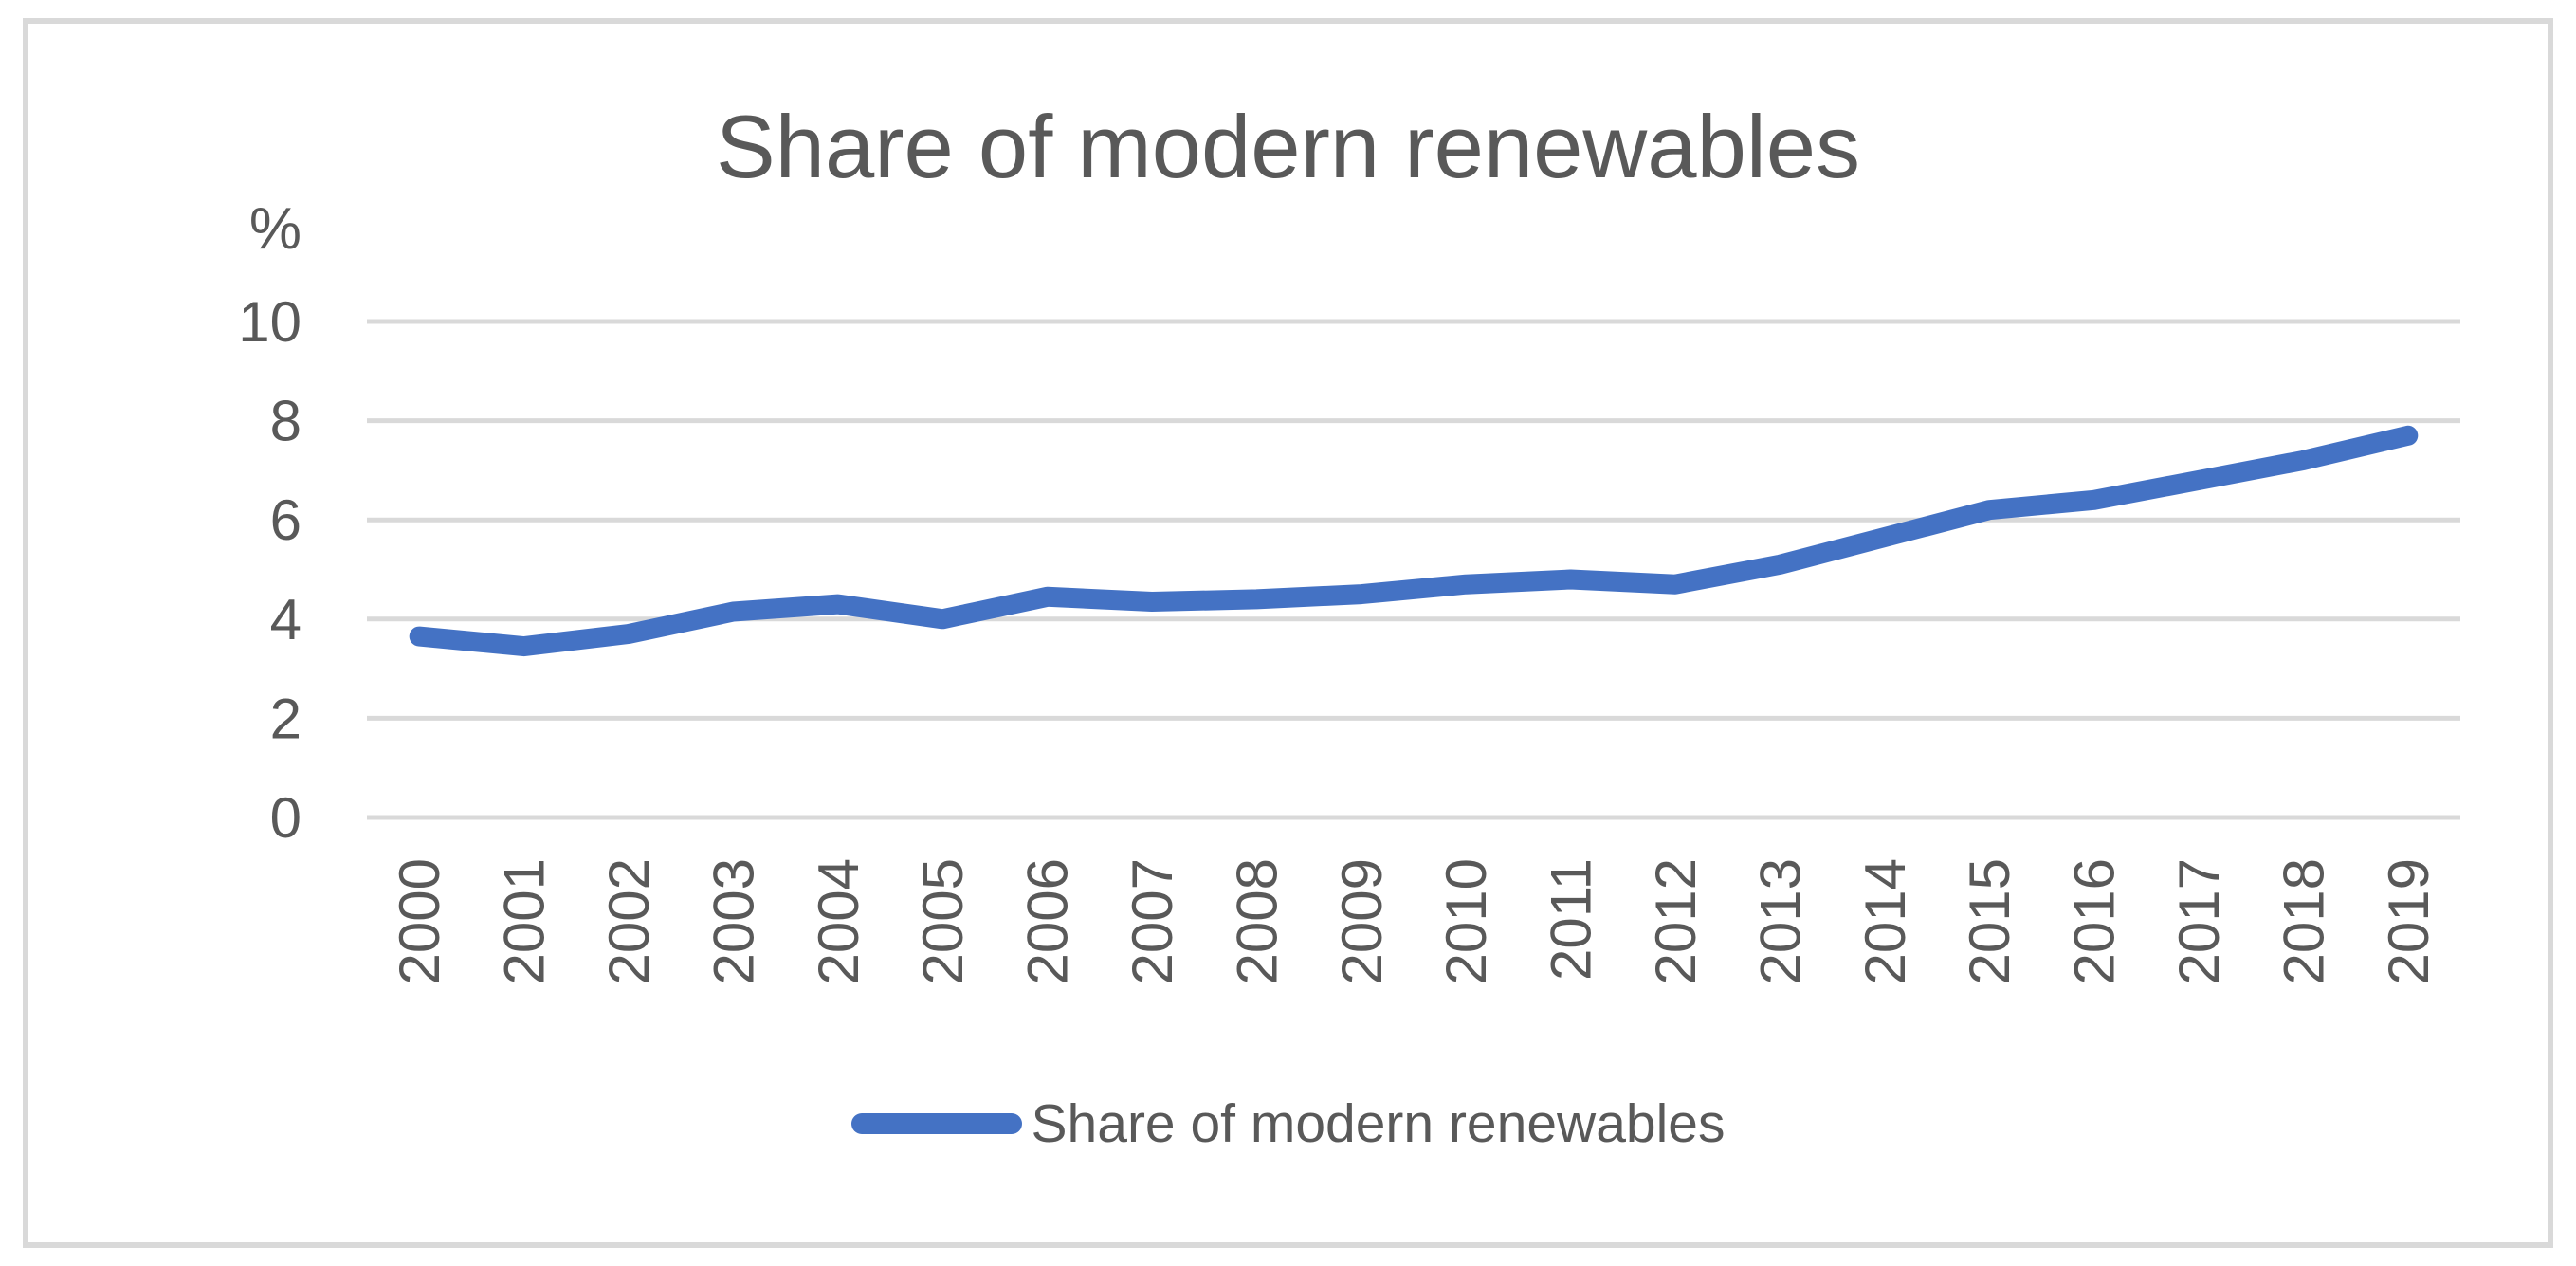 This screenshot has width=2576, height=1266. Describe the element at coordinates (1571, 920) in the screenshot. I see `x-tick-label: 2011` at that location.